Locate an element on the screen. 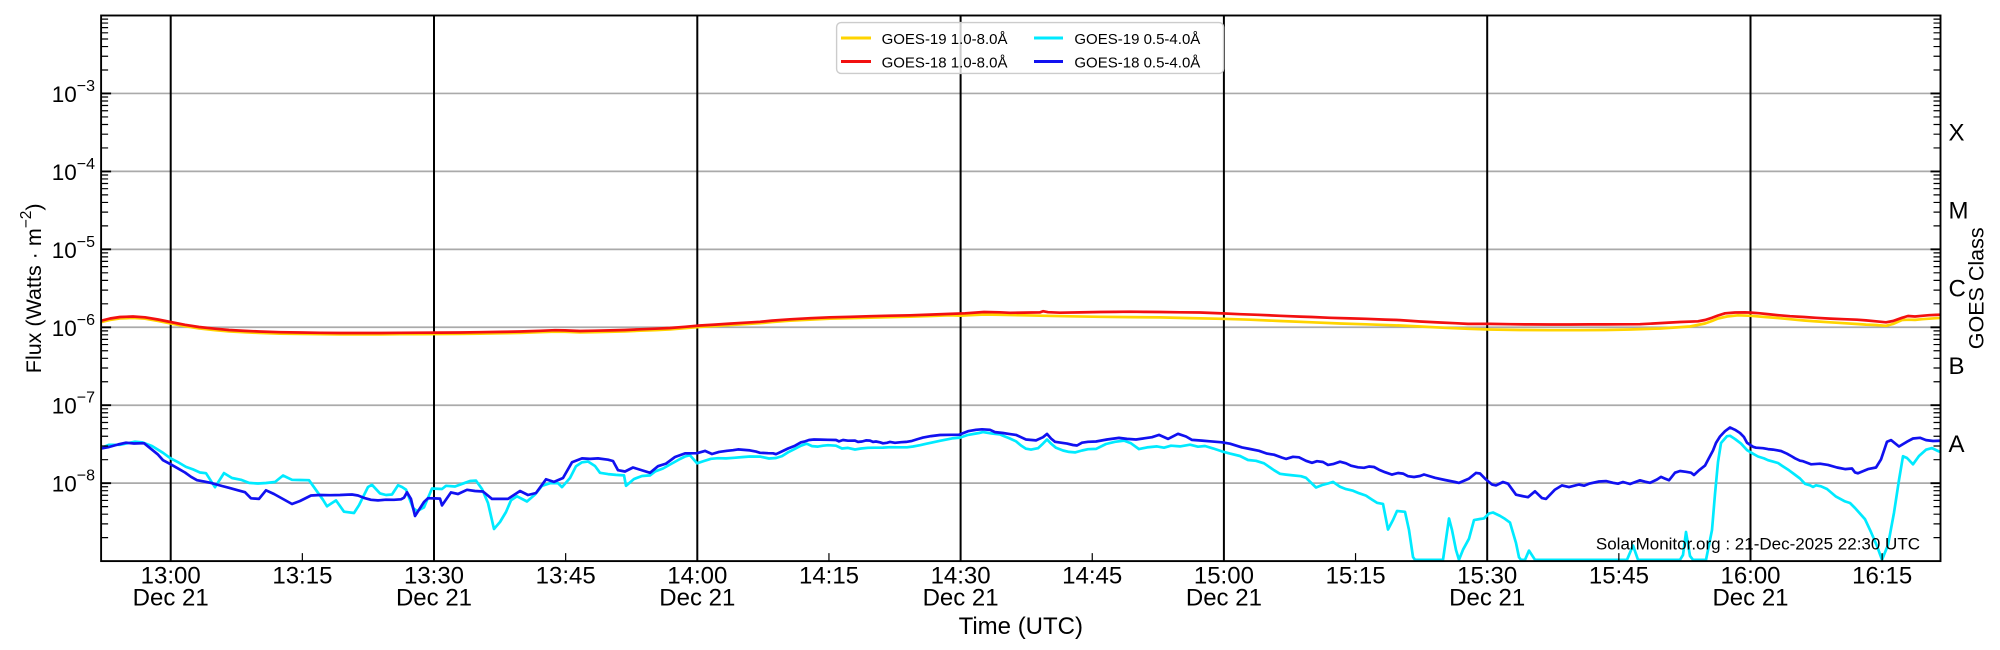 This screenshot has height=650, width=2000. svg-text: M is located at coordinates (1959, 210).